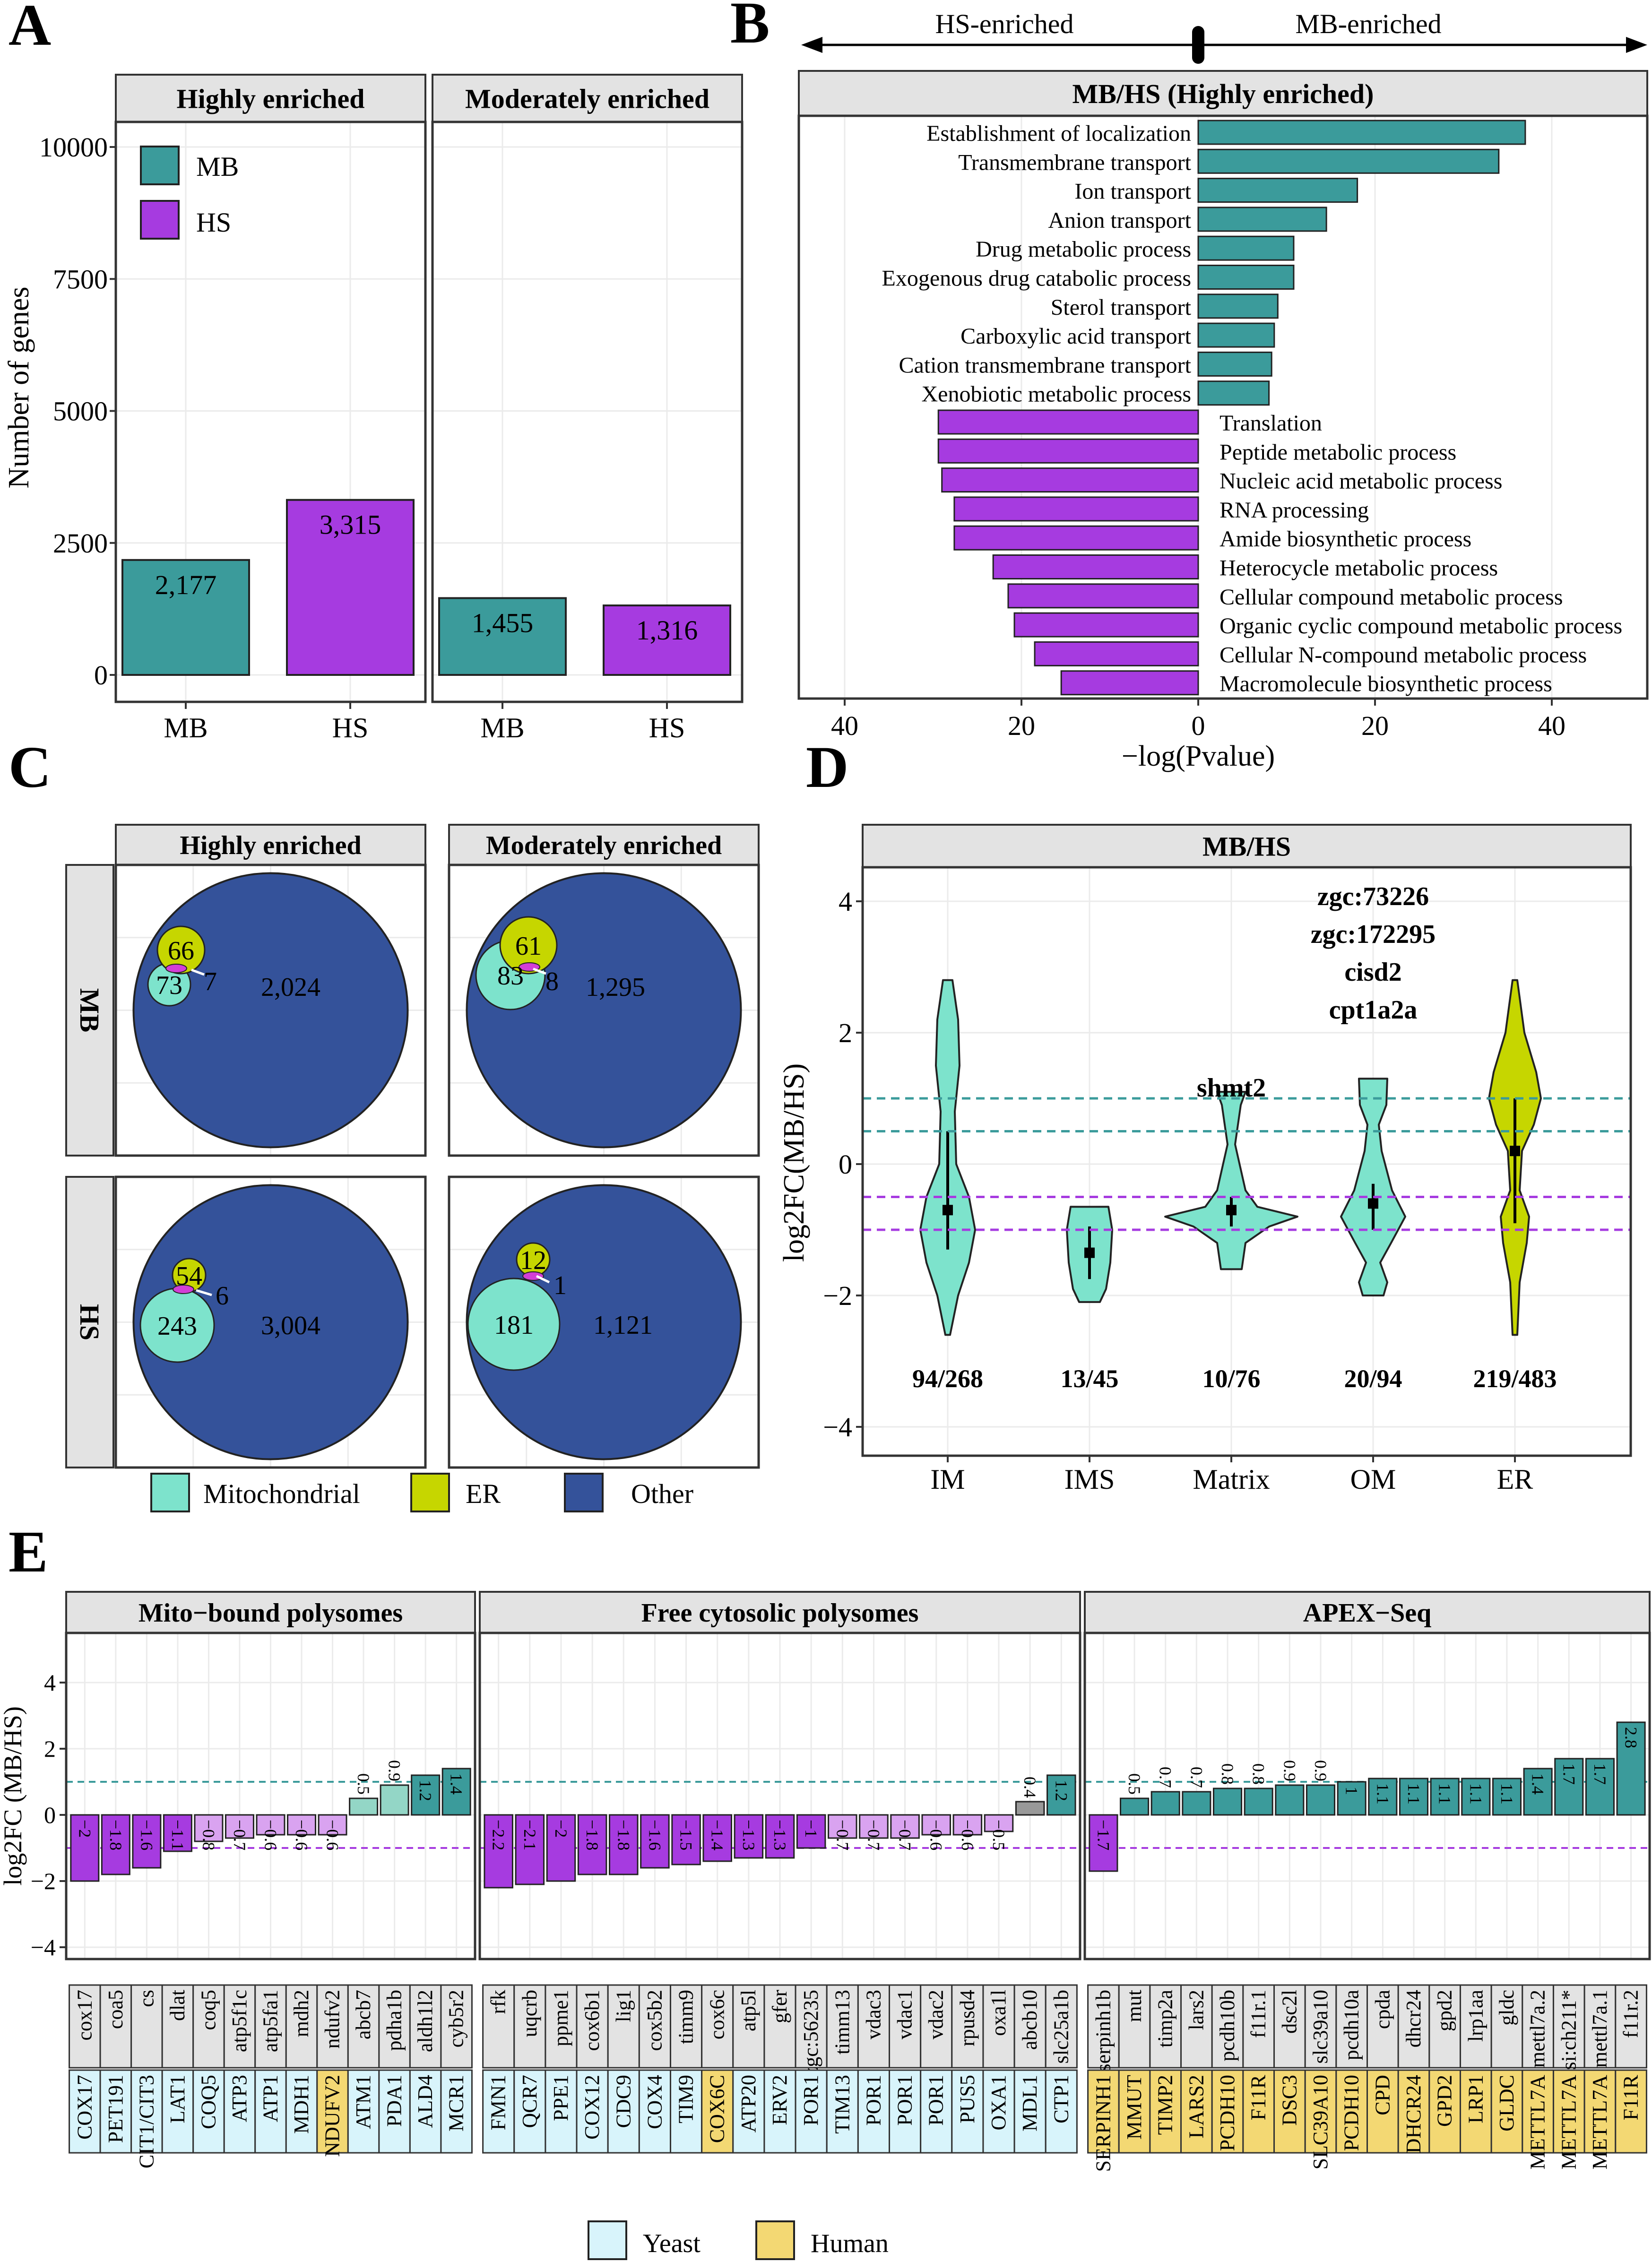  What do you see at coordinates (1119, 220) in the screenshot?
I see `panel-b-term-label-mb: Anion transport` at bounding box center [1119, 220].